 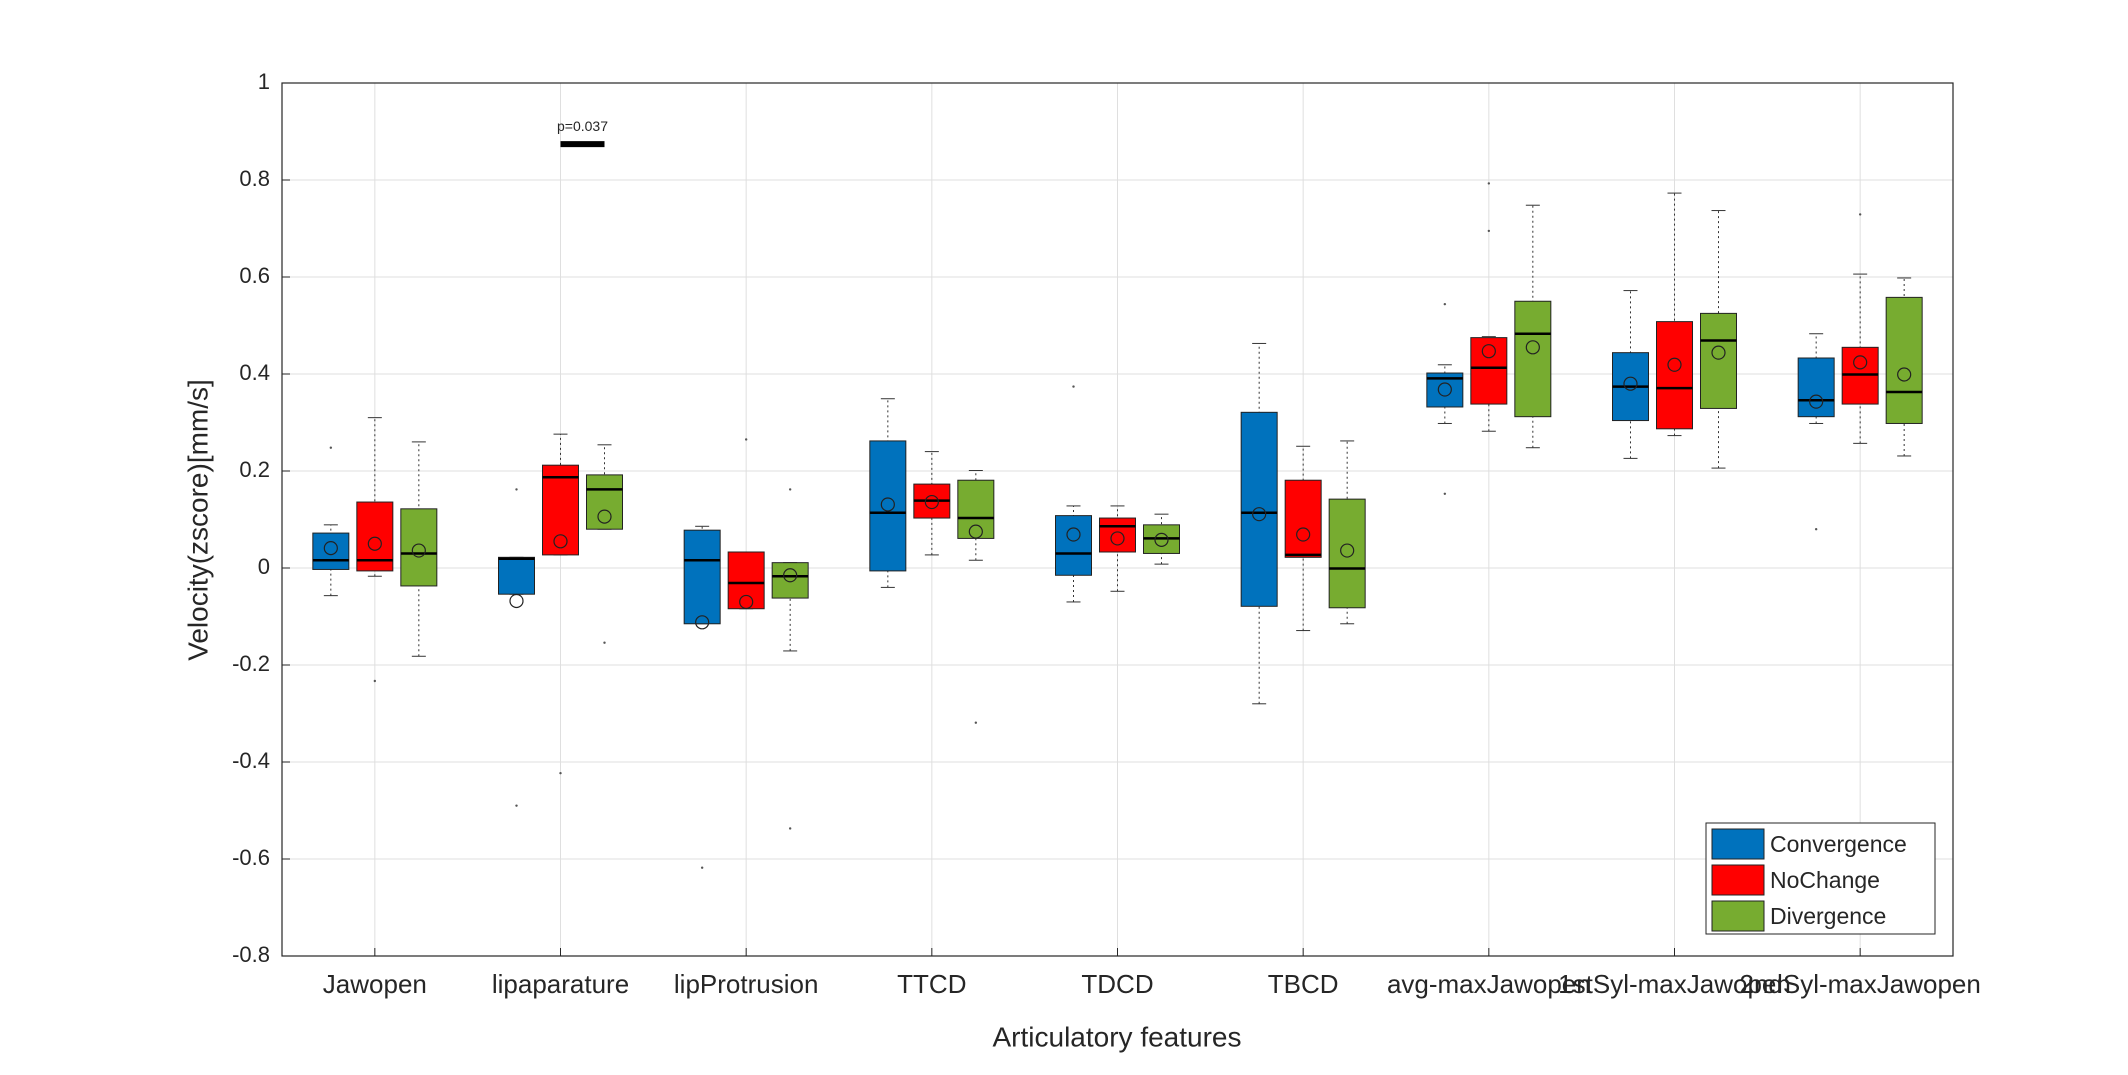 What do you see at coordinates (254, 275) in the screenshot?
I see `y-tick-label: 0.6` at bounding box center [254, 275].